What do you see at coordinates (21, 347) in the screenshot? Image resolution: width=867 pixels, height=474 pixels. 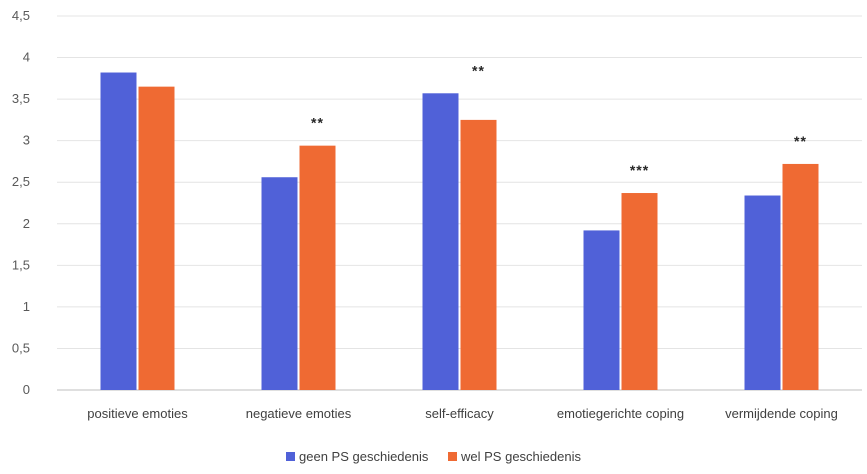 I see `y-tick-label: 0,5` at bounding box center [21, 347].